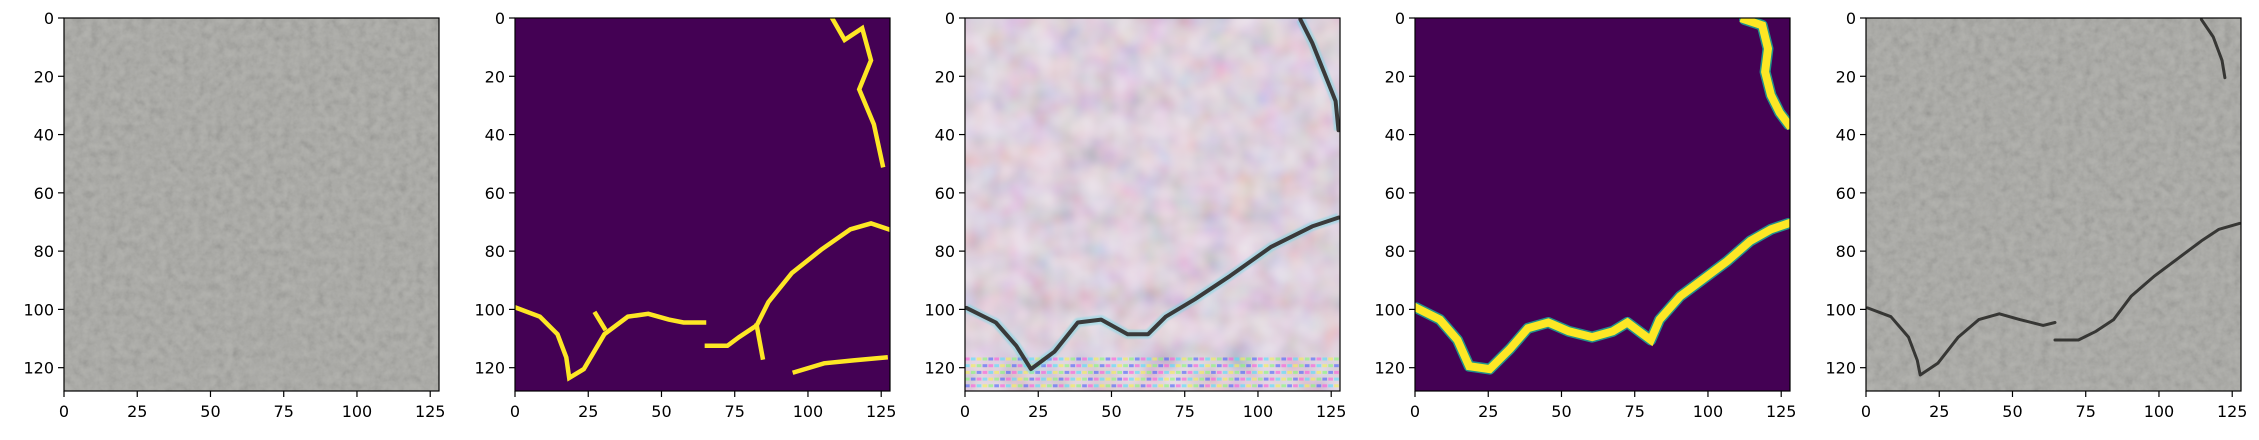  I want to click on y-tick-label: 100, so click(489, 309).